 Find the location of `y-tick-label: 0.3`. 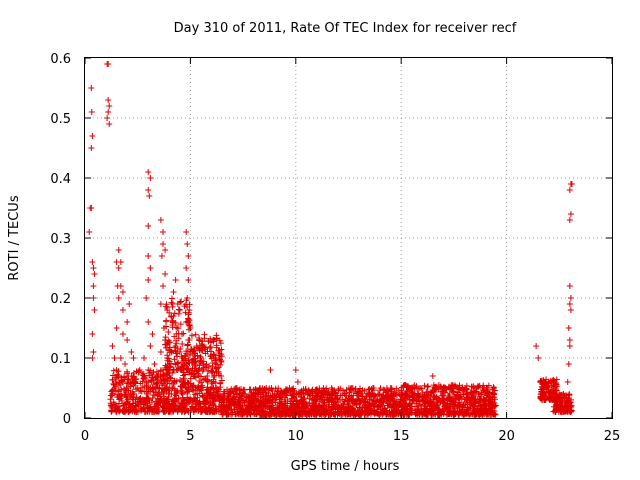

y-tick-label: 0.3 is located at coordinates (60, 239).